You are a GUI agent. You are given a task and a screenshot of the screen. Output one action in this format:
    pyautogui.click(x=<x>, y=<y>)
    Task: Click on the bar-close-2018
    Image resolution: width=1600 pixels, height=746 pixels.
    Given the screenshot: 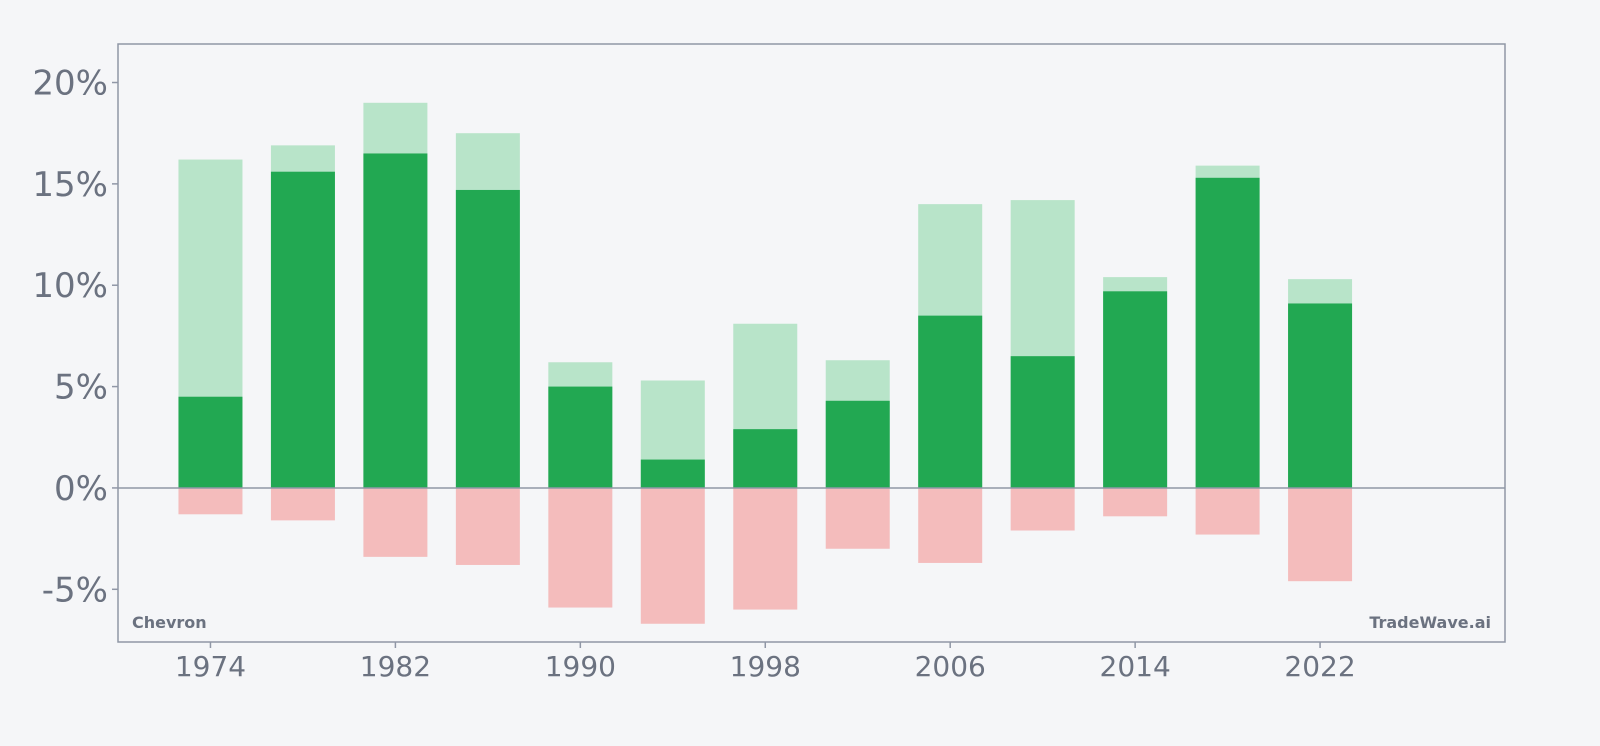 What is the action you would take?
    pyautogui.click(x=1227, y=332)
    